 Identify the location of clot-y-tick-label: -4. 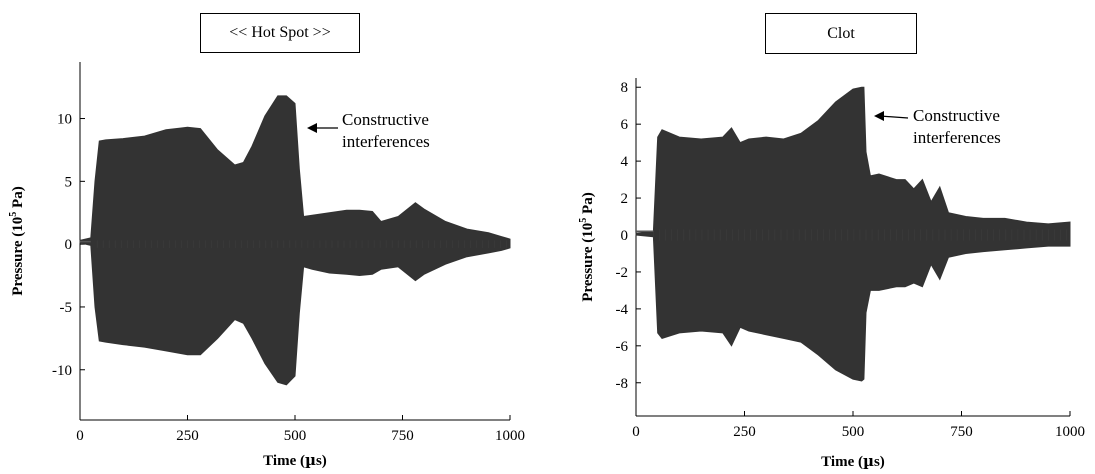
(622, 310).